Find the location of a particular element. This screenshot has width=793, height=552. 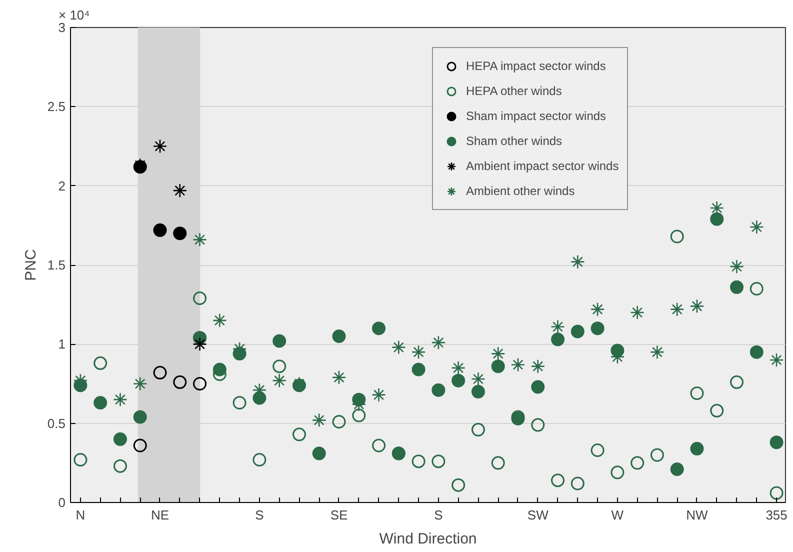

x-tick-label: 355 is located at coordinates (777, 515).